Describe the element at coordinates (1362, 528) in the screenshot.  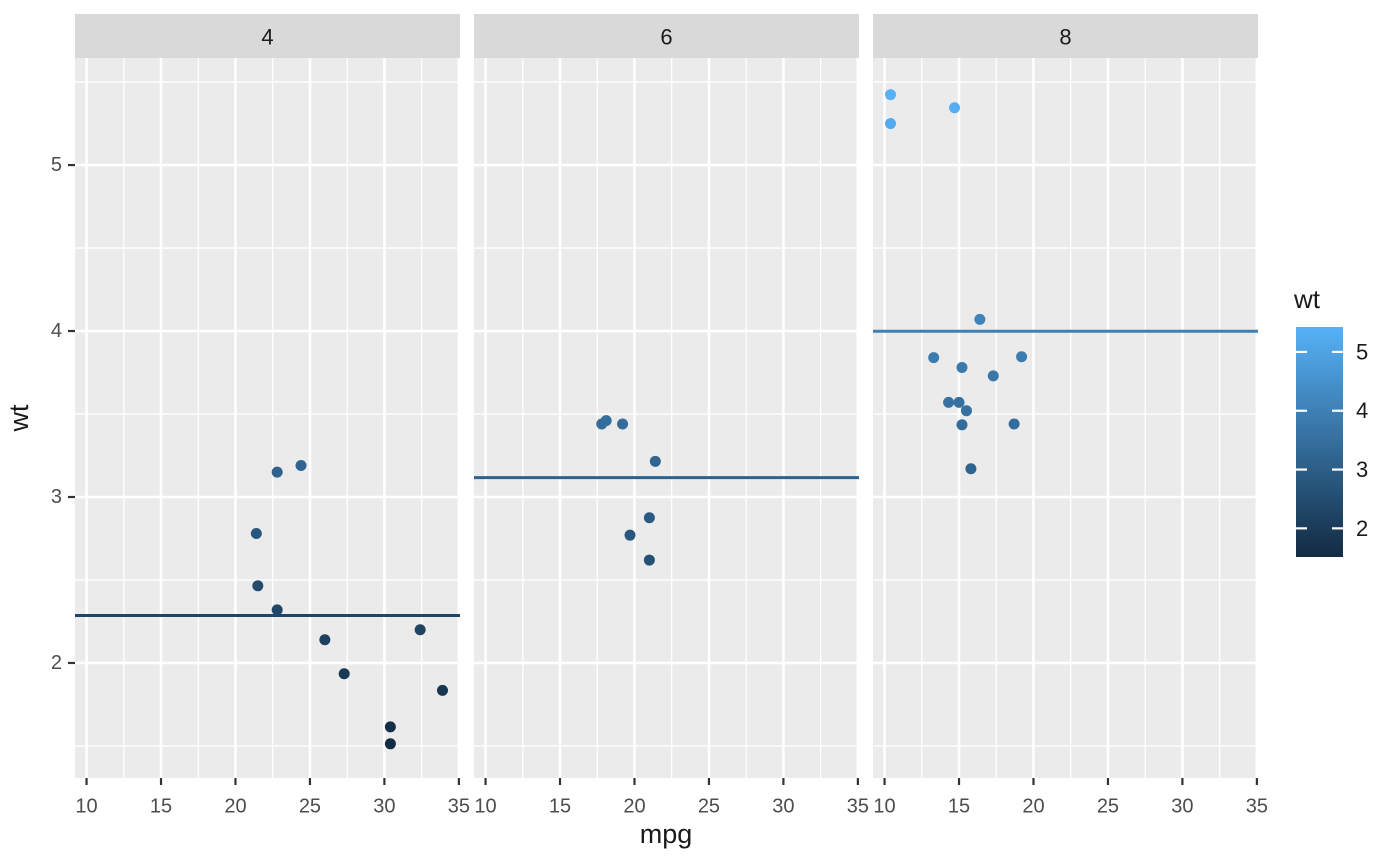
I see `legend-tick-label: 2` at that location.